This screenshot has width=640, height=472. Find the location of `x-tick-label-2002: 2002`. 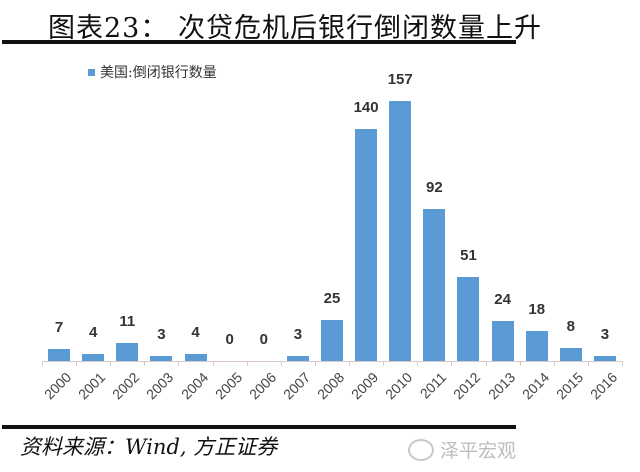

x-tick-label-2002: 2002 is located at coordinates (126, 386).